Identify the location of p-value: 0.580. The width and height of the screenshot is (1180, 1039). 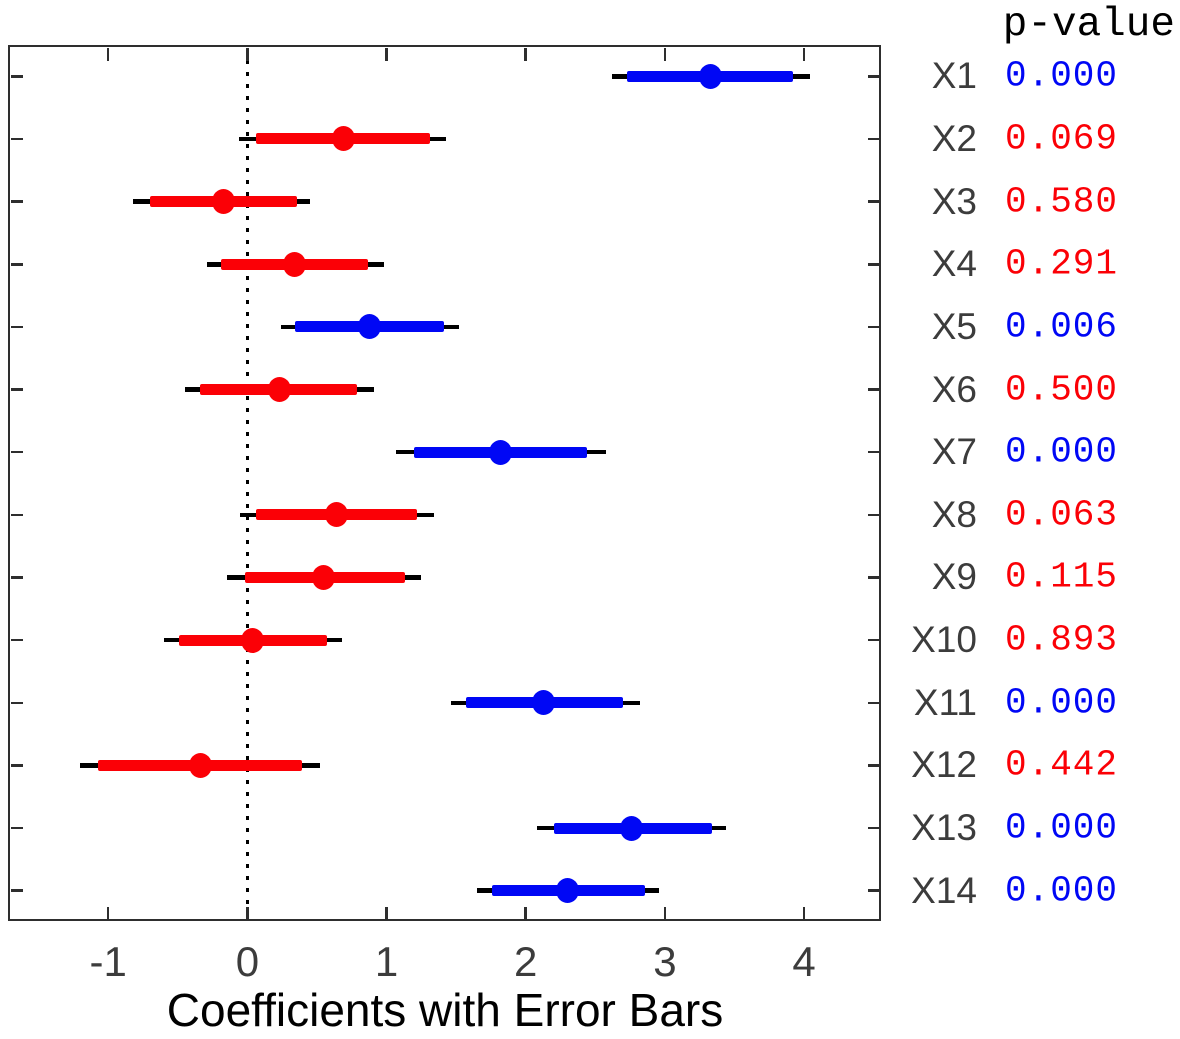
(1062, 202).